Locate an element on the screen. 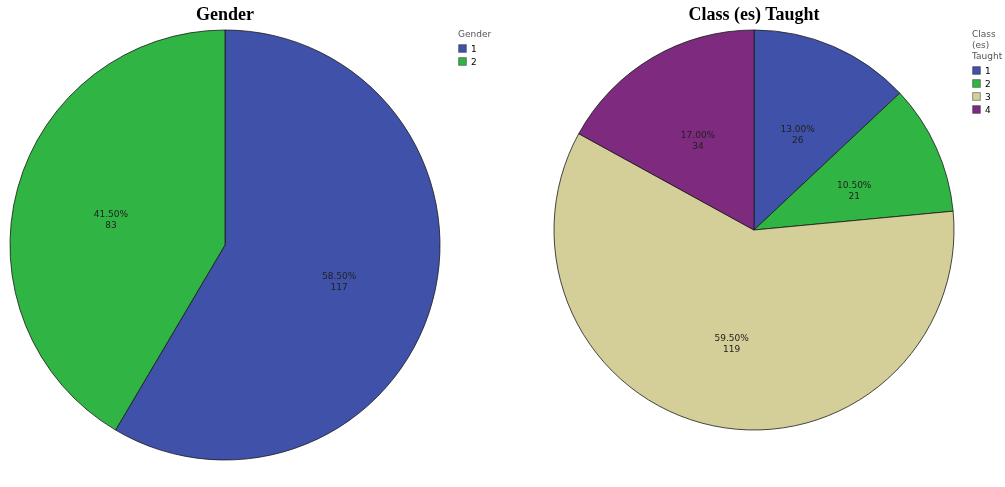 The width and height of the screenshot is (1005, 487). data-label: 58.50% 117 is located at coordinates (339, 282).